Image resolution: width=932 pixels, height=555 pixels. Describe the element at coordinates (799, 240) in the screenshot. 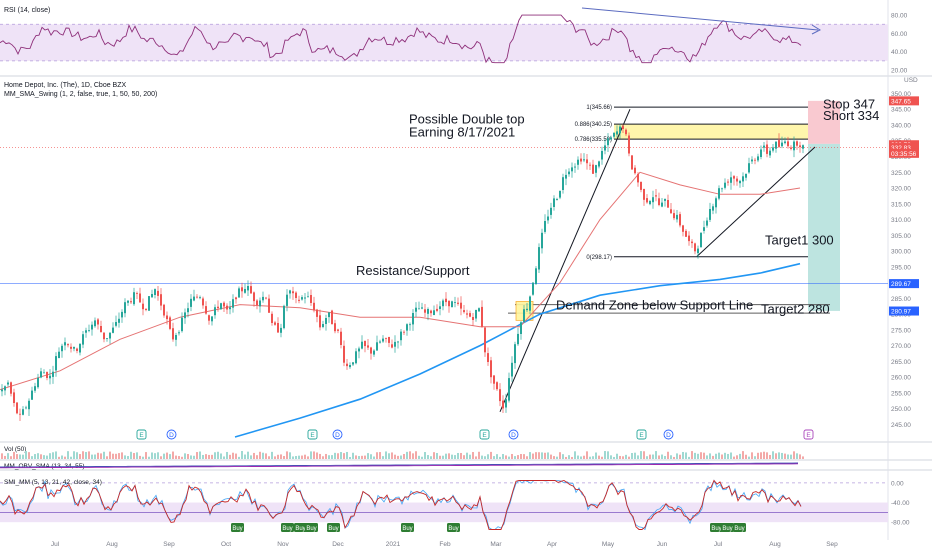

I see `chart-annotation: Target1 300` at that location.